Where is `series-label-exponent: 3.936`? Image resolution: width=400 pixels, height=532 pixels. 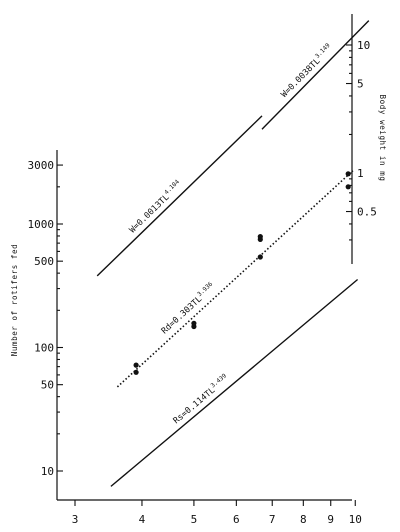
series-label-exponent: 3.936 is located at coordinates (205, 289).